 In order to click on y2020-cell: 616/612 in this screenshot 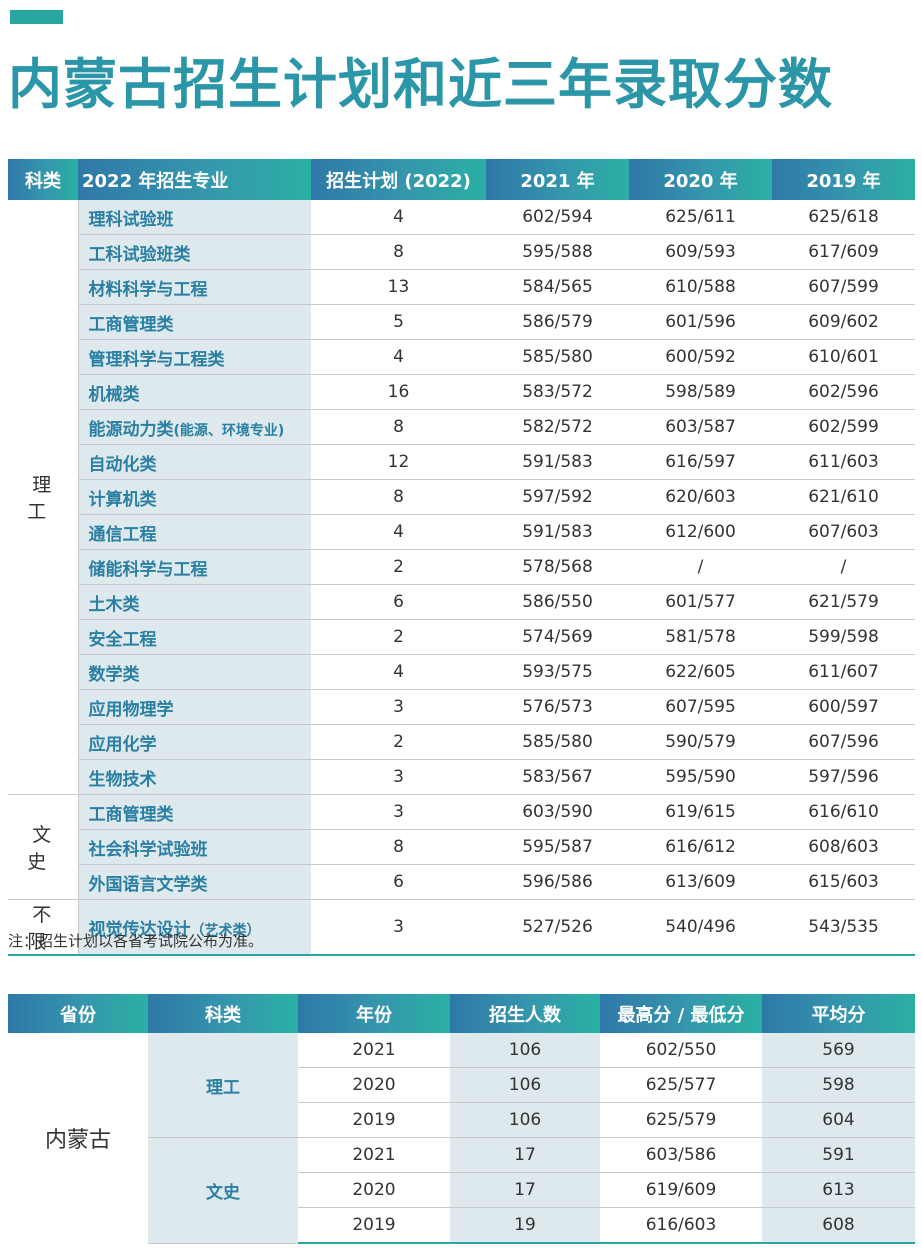, I will do `click(700, 847)`.